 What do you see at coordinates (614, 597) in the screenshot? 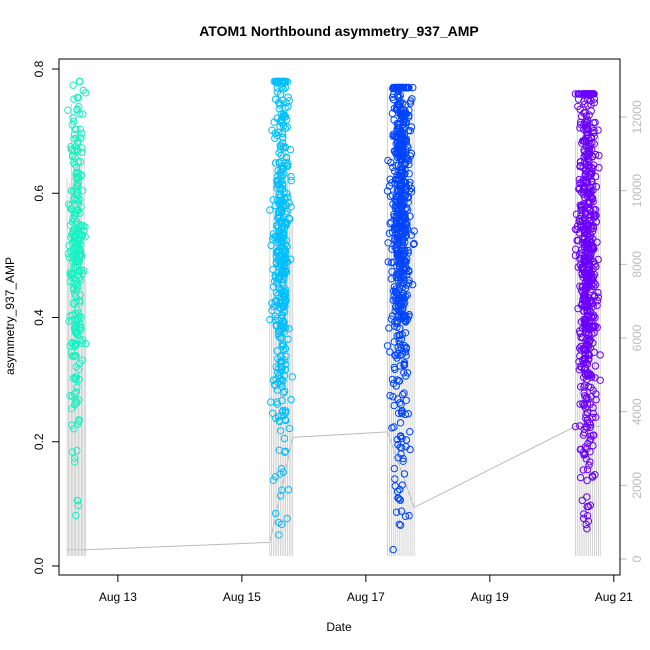
I see `x-tick-label: Aug 21` at bounding box center [614, 597].